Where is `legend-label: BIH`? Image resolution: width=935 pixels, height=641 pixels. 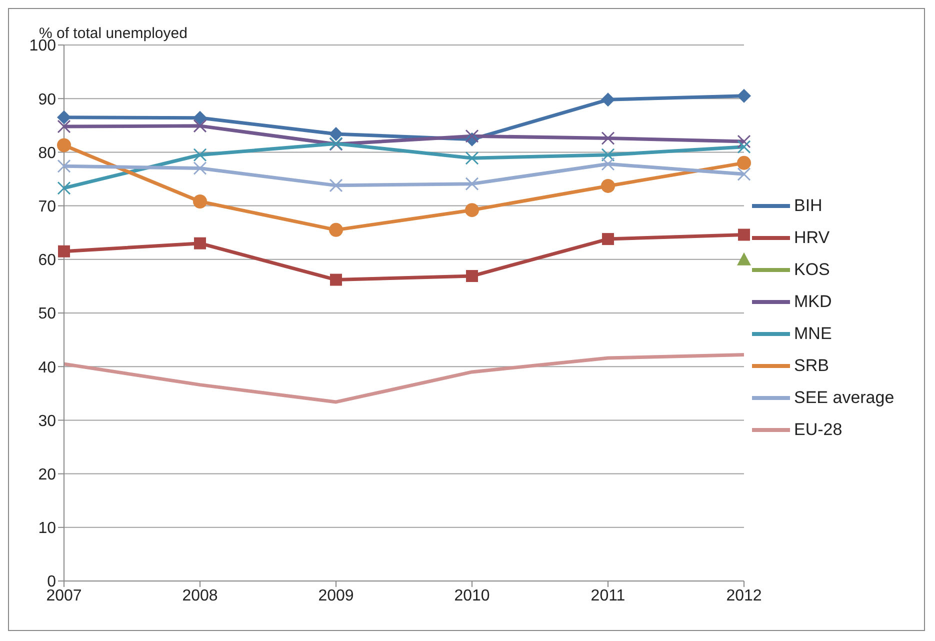
legend-label: BIH is located at coordinates (808, 206).